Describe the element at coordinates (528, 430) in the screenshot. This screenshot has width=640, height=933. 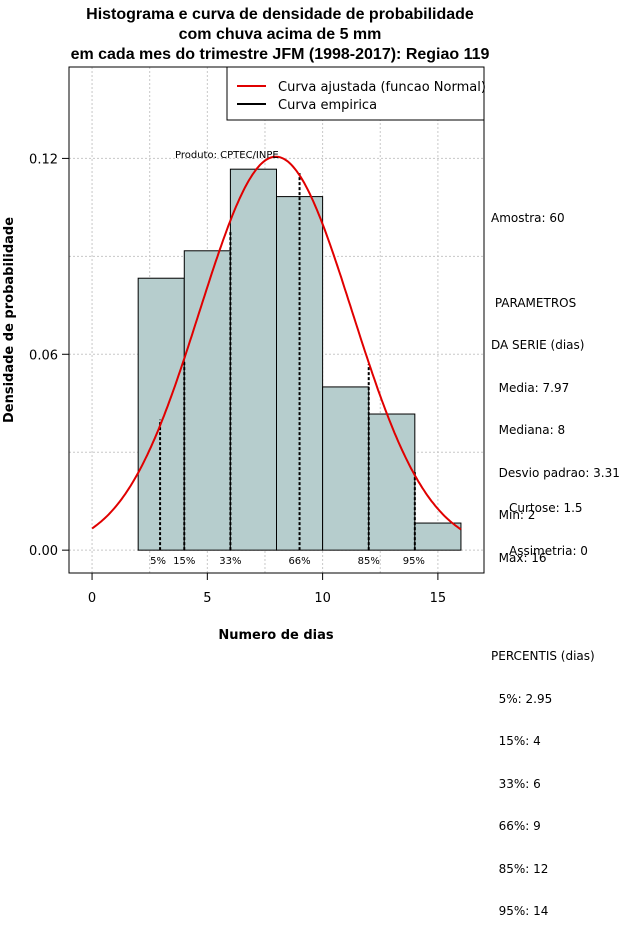
I see `param-median: Mediana: 8` at that location.